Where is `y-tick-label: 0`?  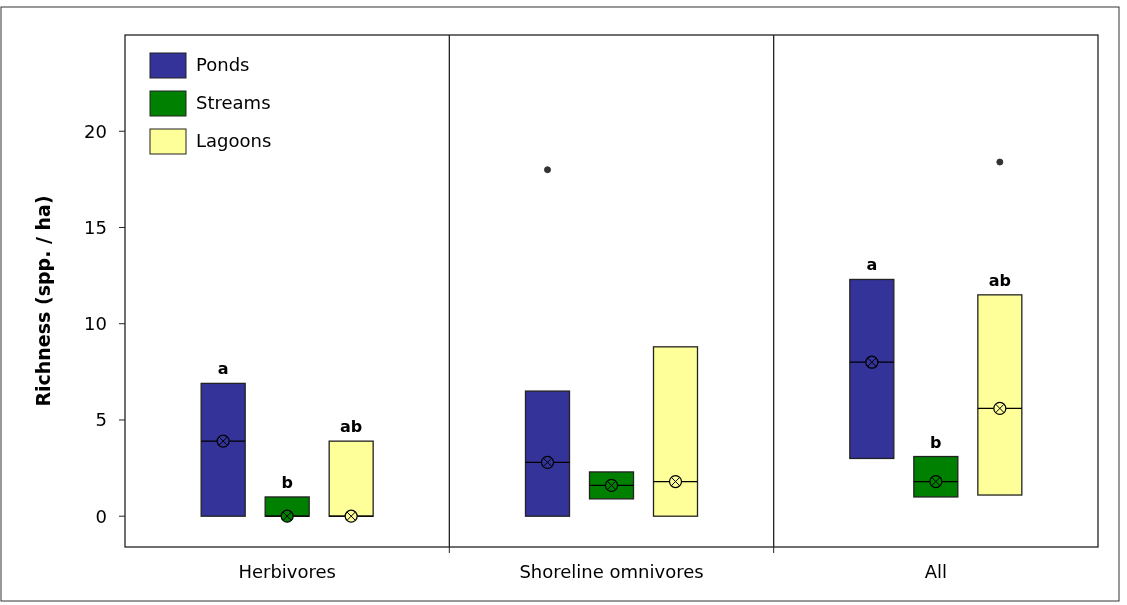 y-tick-label: 0 is located at coordinates (101, 516).